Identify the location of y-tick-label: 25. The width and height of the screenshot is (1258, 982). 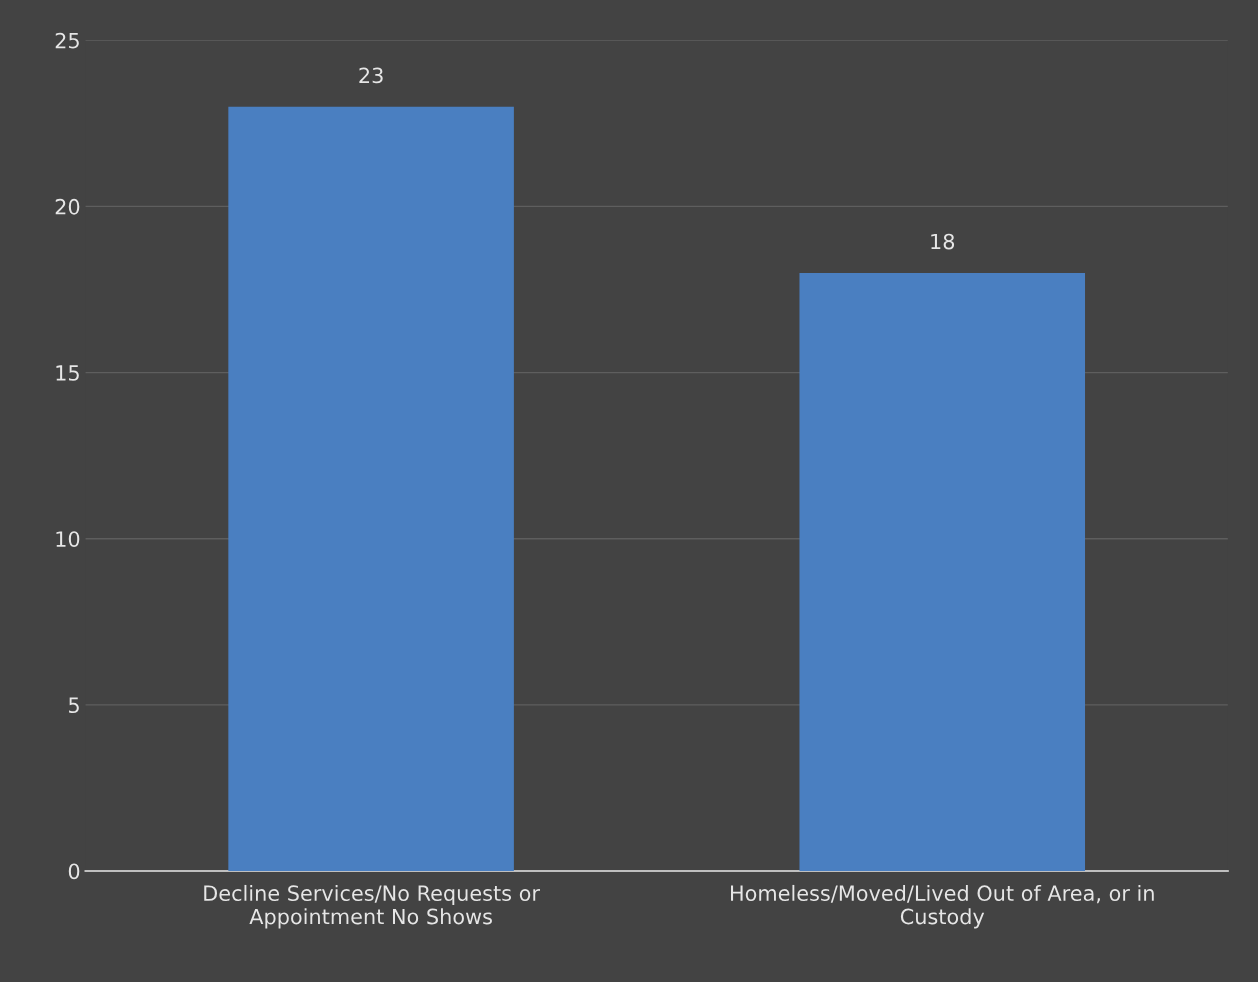
(67, 40).